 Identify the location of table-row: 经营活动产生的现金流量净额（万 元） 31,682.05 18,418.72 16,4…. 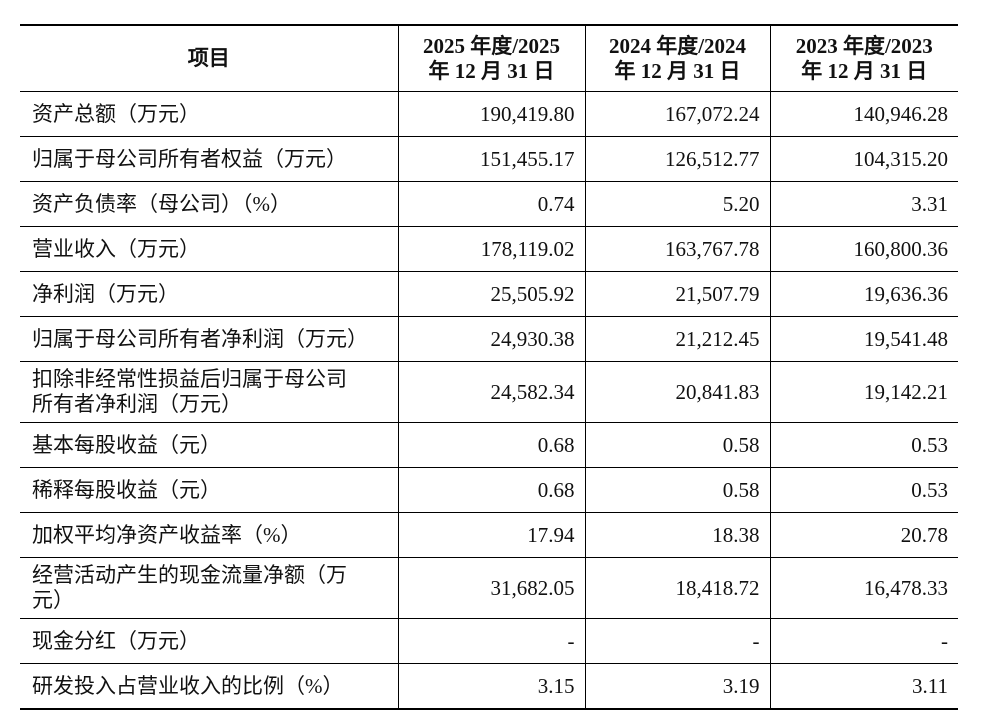
(489, 588).